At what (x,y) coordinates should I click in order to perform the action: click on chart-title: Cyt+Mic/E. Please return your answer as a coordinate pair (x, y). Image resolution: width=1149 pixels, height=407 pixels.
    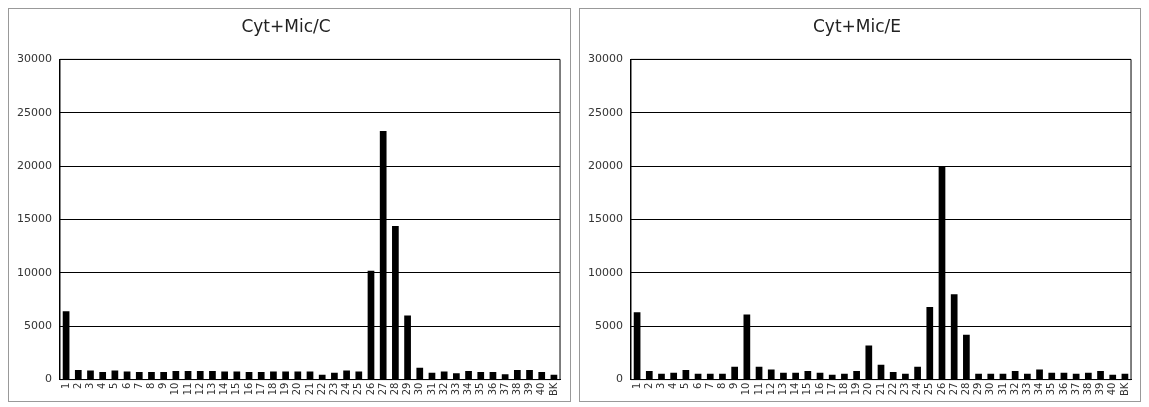
    Looking at the image, I should click on (856, 25).